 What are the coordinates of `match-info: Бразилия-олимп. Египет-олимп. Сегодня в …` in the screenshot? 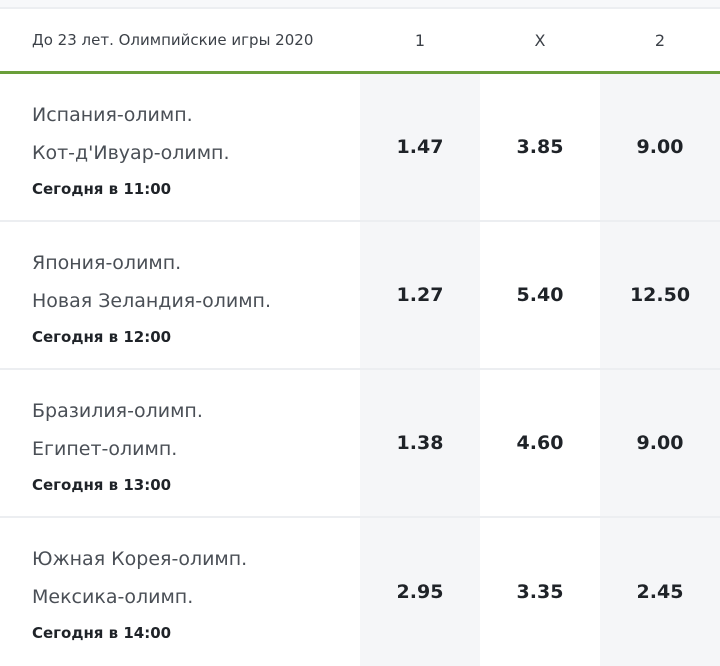 It's located at (180, 443).